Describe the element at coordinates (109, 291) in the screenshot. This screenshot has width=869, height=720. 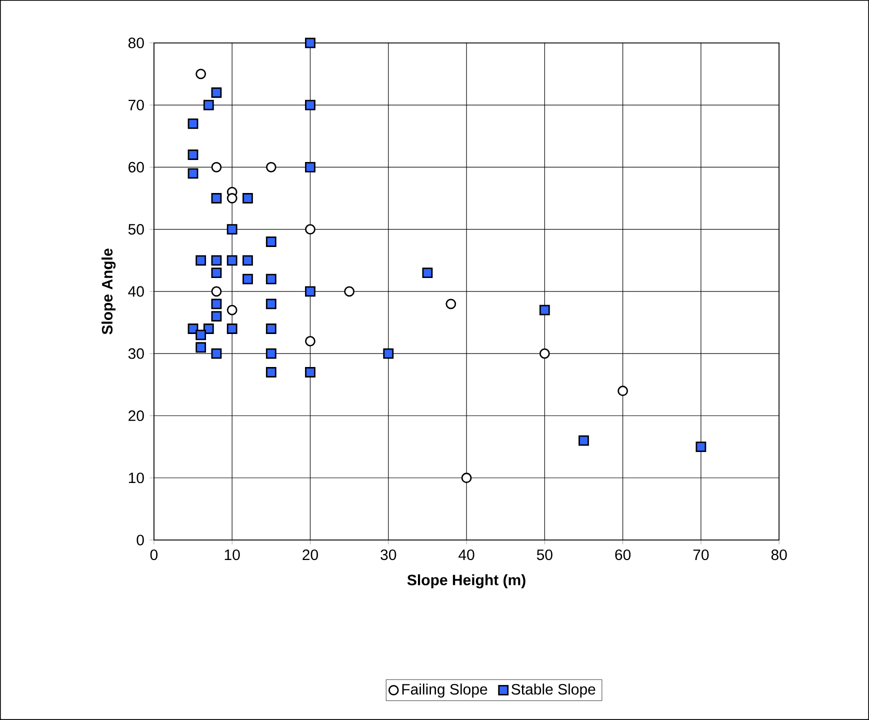
I see `y-axis-title: Slope Angle` at that location.